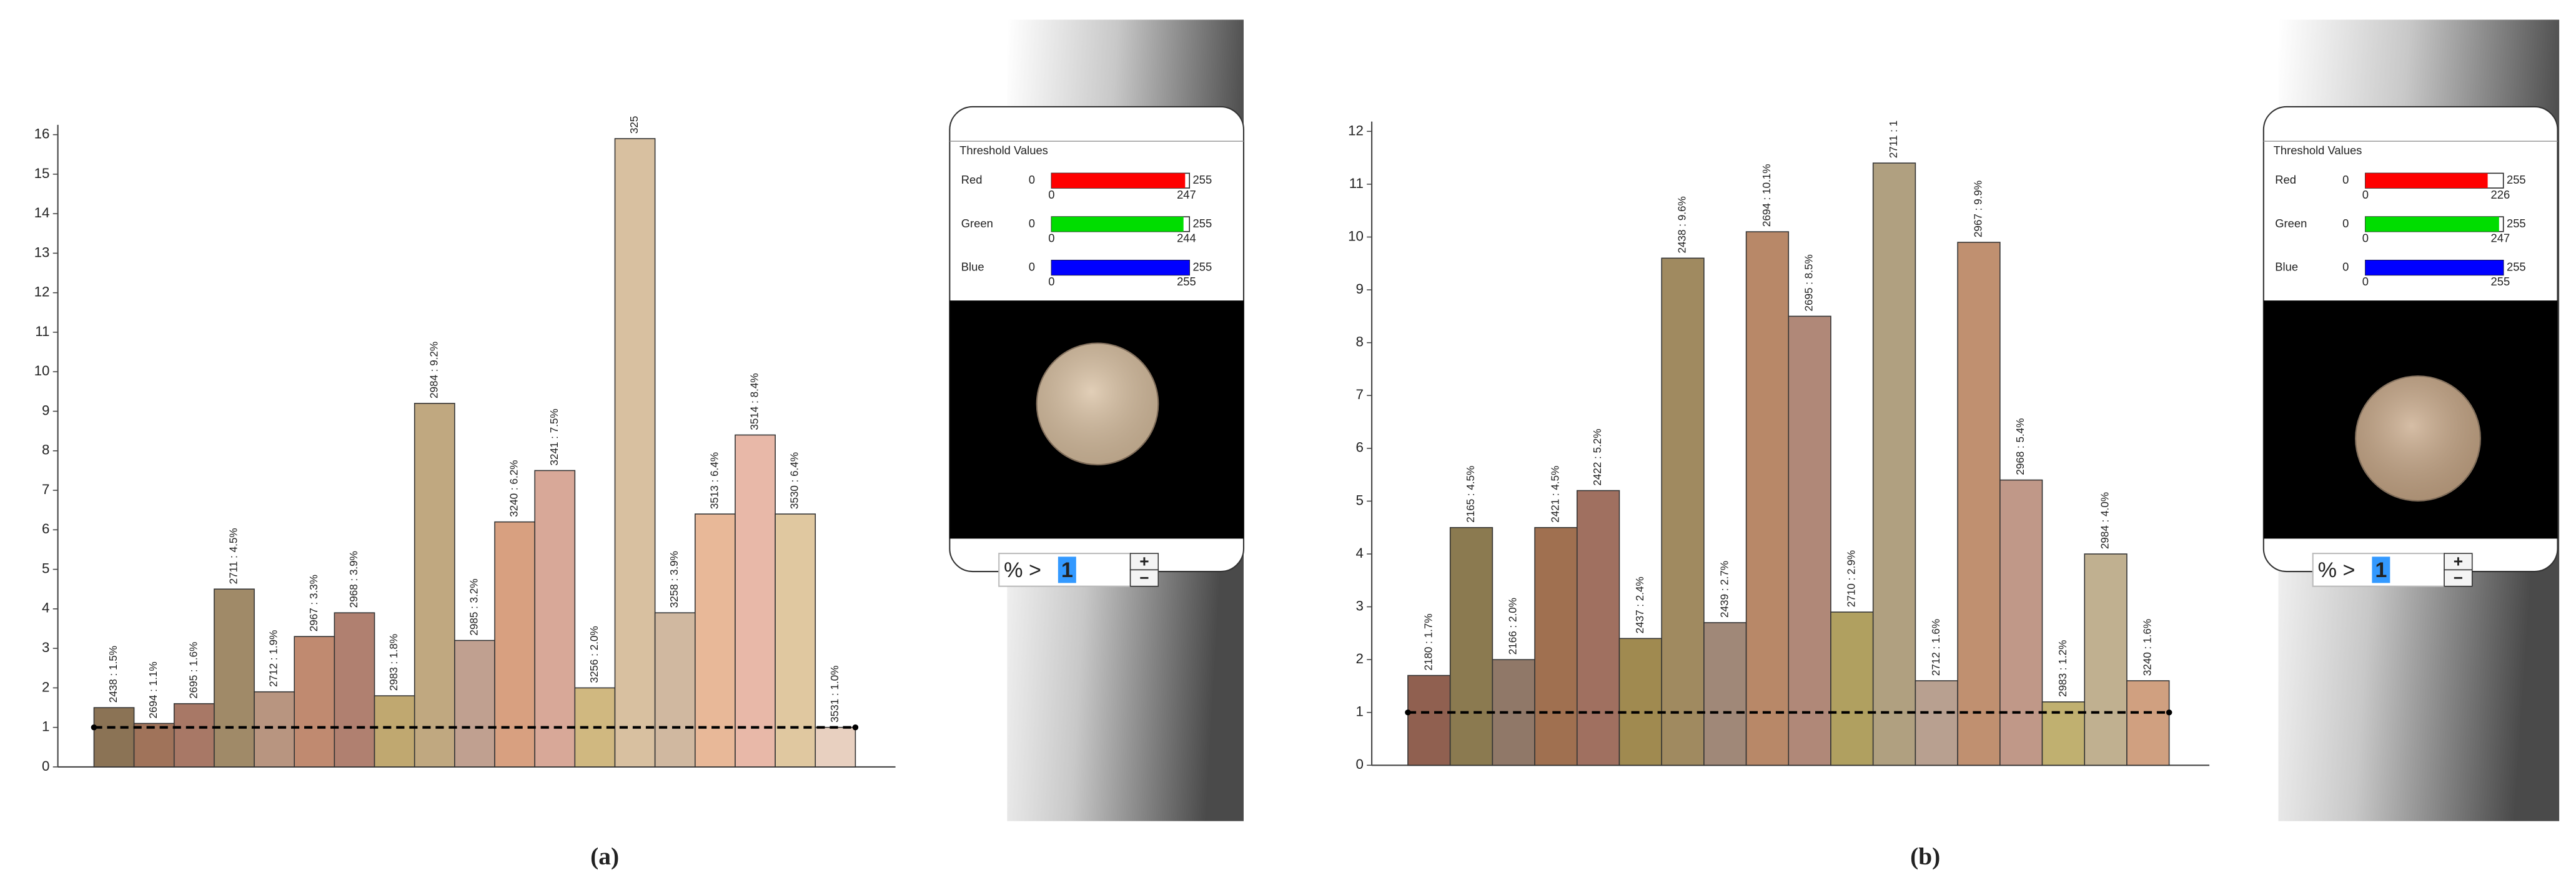 The width and height of the screenshot is (2576, 895). What do you see at coordinates (314, 603) in the screenshot?
I see `bar-label: 2967 : 3.3%` at bounding box center [314, 603].